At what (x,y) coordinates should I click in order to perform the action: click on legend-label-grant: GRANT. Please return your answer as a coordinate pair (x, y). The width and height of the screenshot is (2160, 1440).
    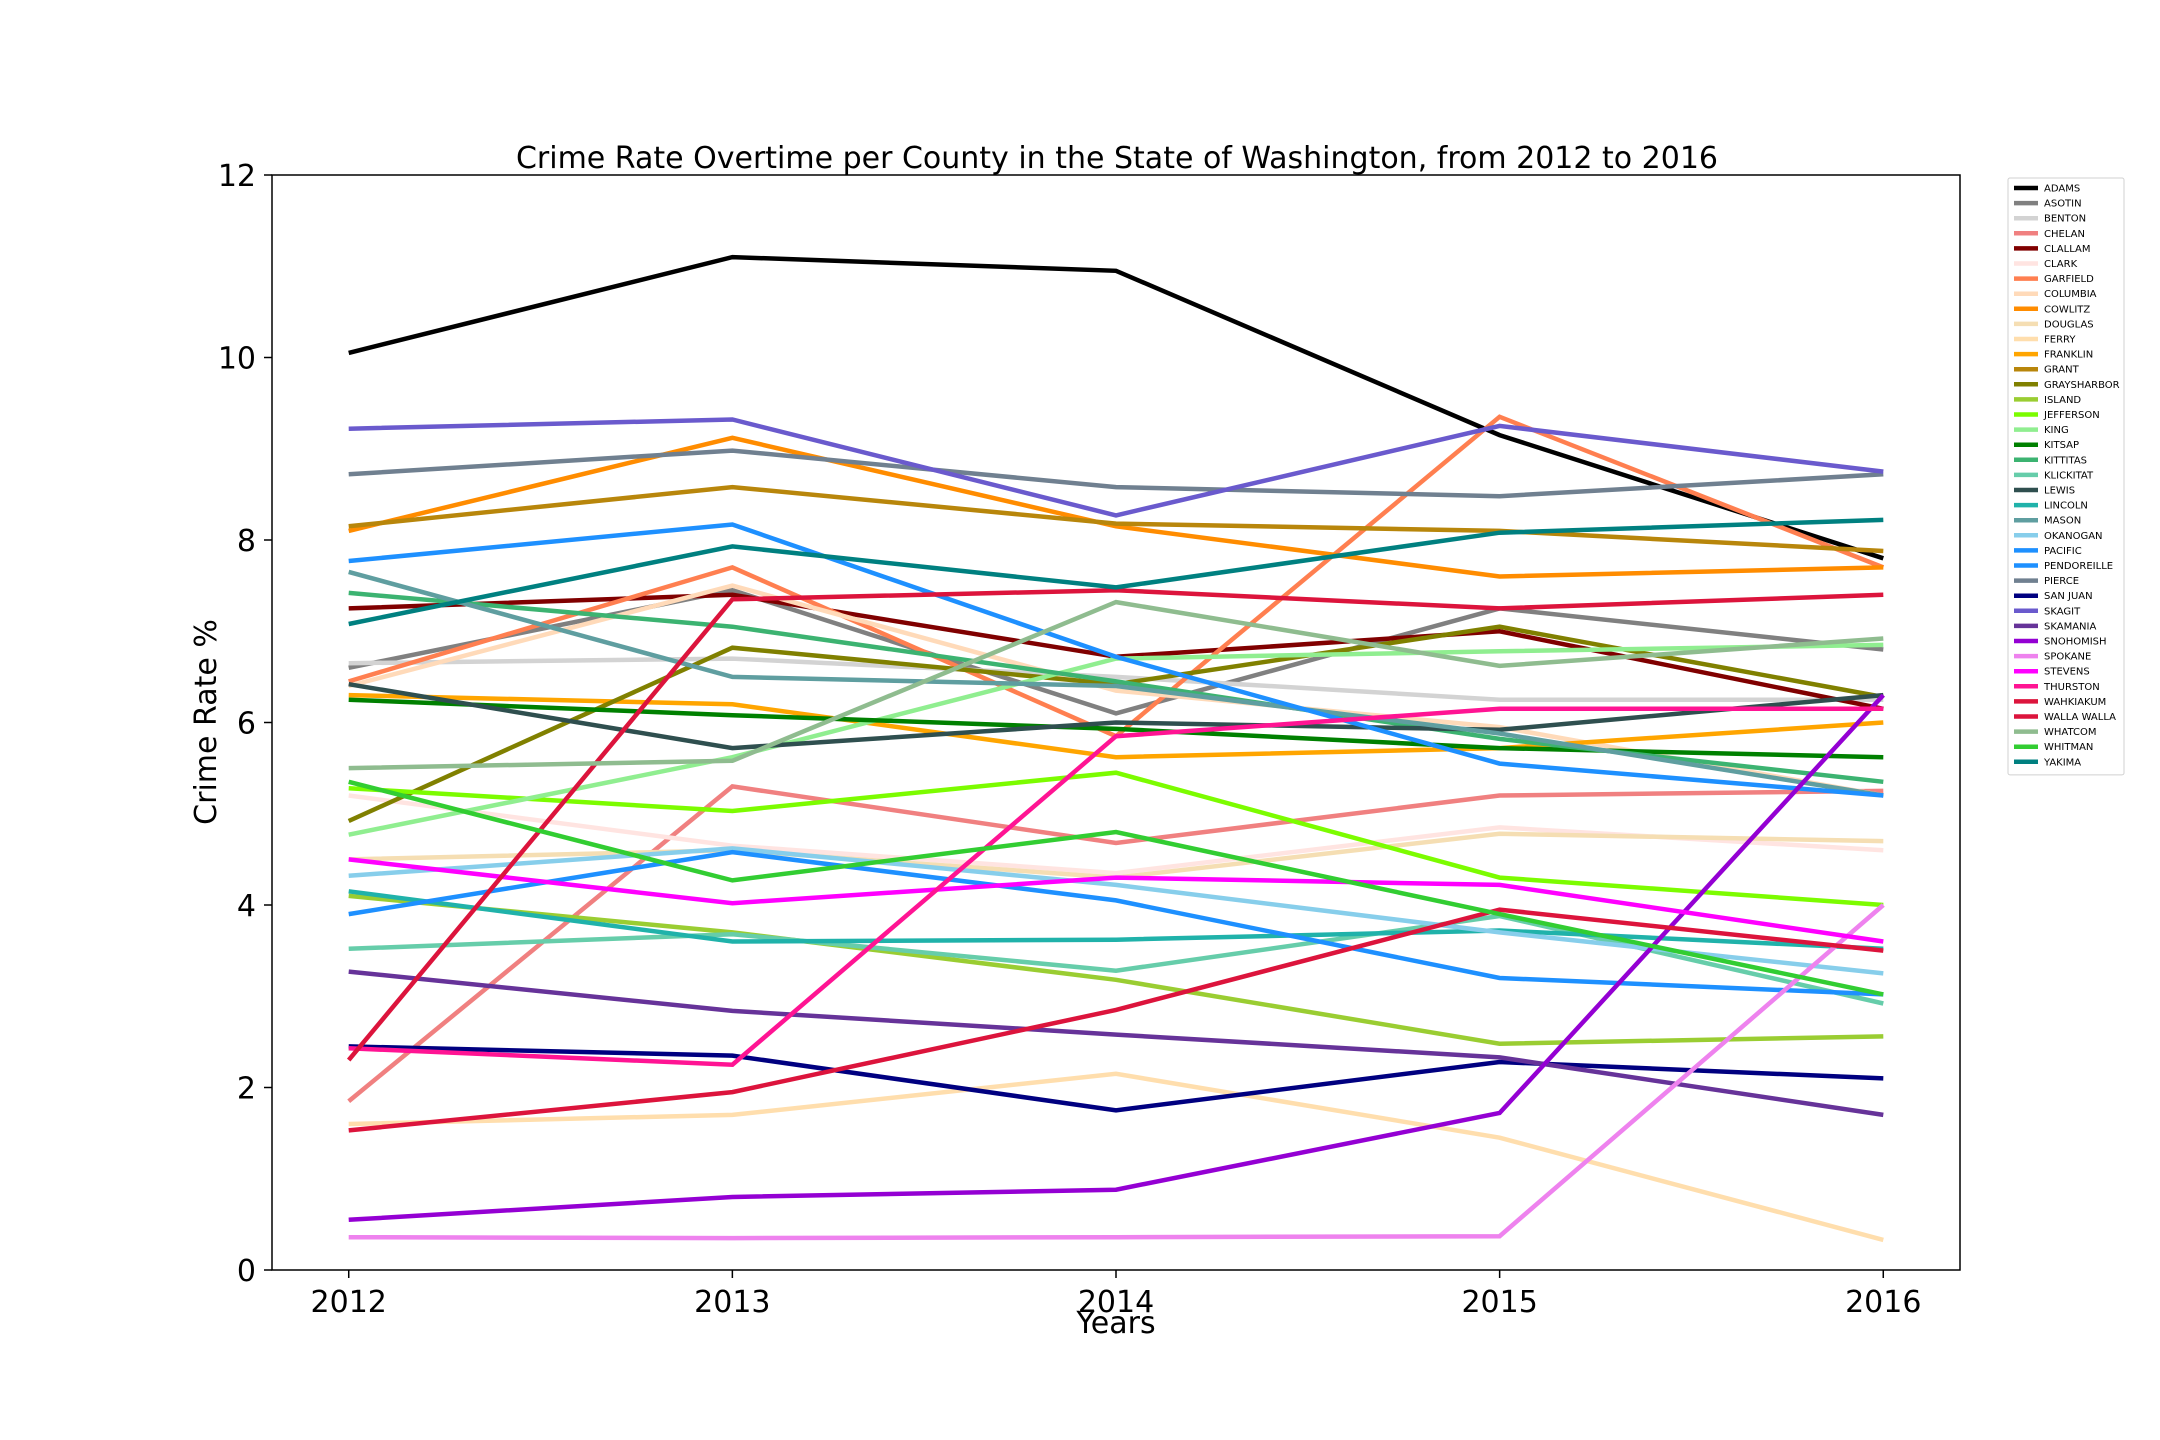
    Looking at the image, I should click on (2062, 370).